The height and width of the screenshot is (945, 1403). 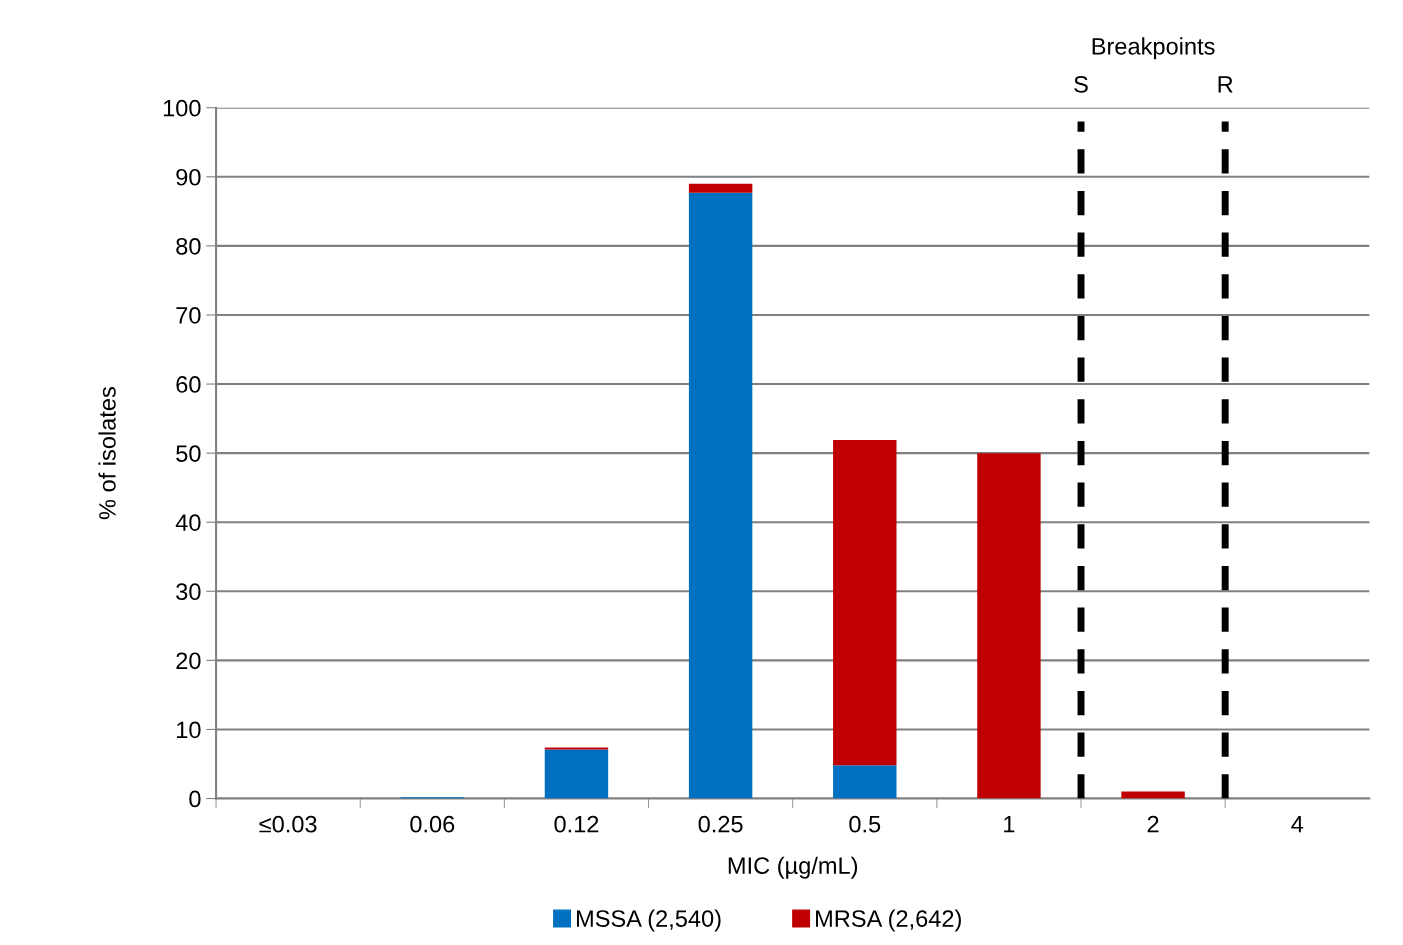 I want to click on y-tick-label: 100, so click(x=182, y=108).